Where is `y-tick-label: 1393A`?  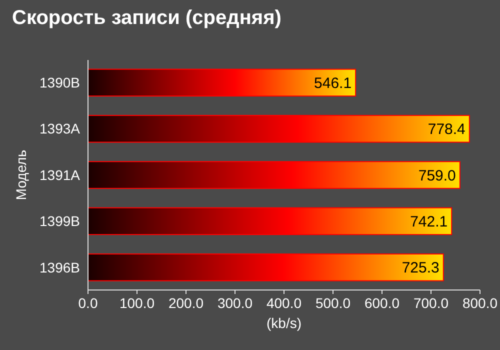 y-tick-label: 1393A is located at coordinates (60, 128).